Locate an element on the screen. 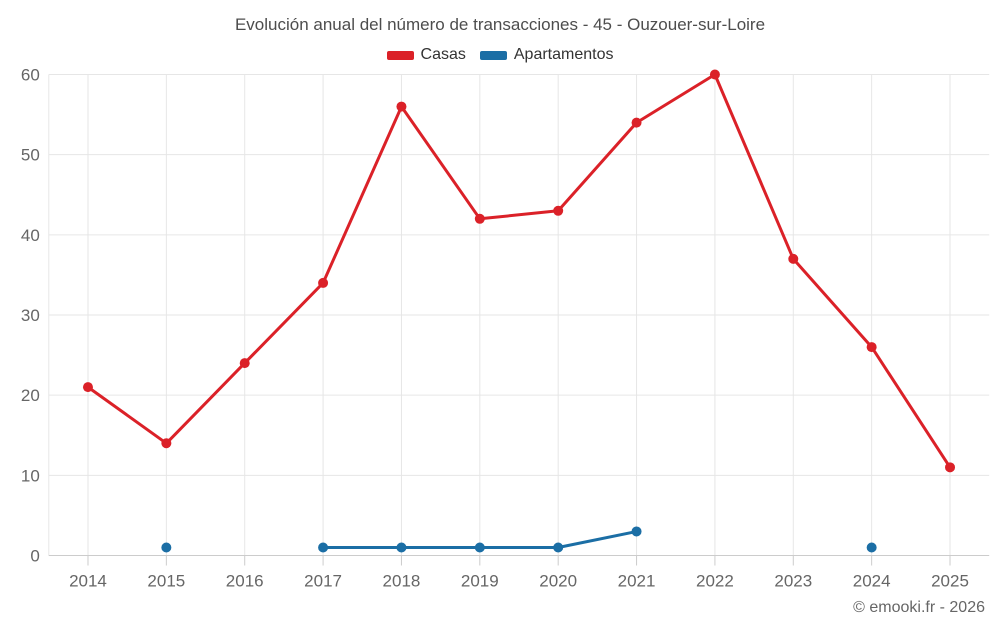 The width and height of the screenshot is (1000, 625). y-axis-tick-label: 30 is located at coordinates (30, 315).